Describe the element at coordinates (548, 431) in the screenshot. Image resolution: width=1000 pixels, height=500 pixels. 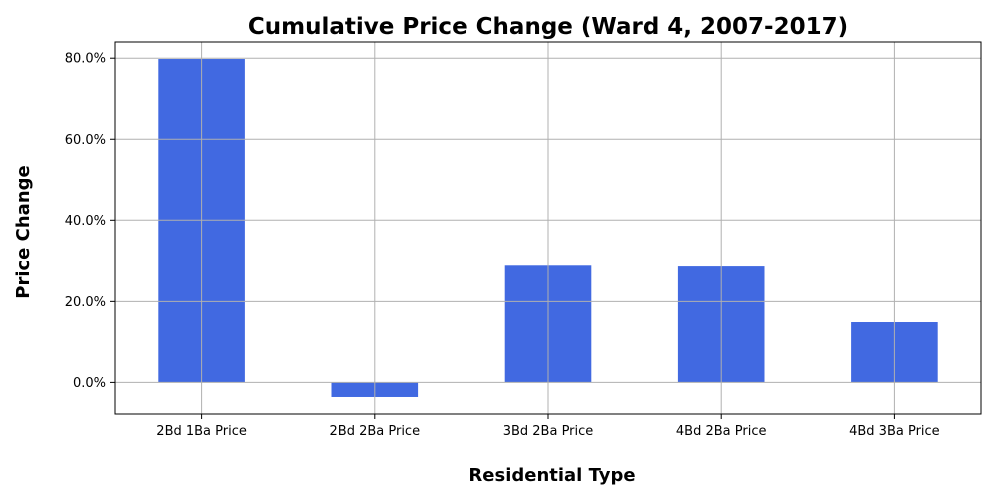
I see `x-tick-label: 3Bd 2Ba Price` at that location.